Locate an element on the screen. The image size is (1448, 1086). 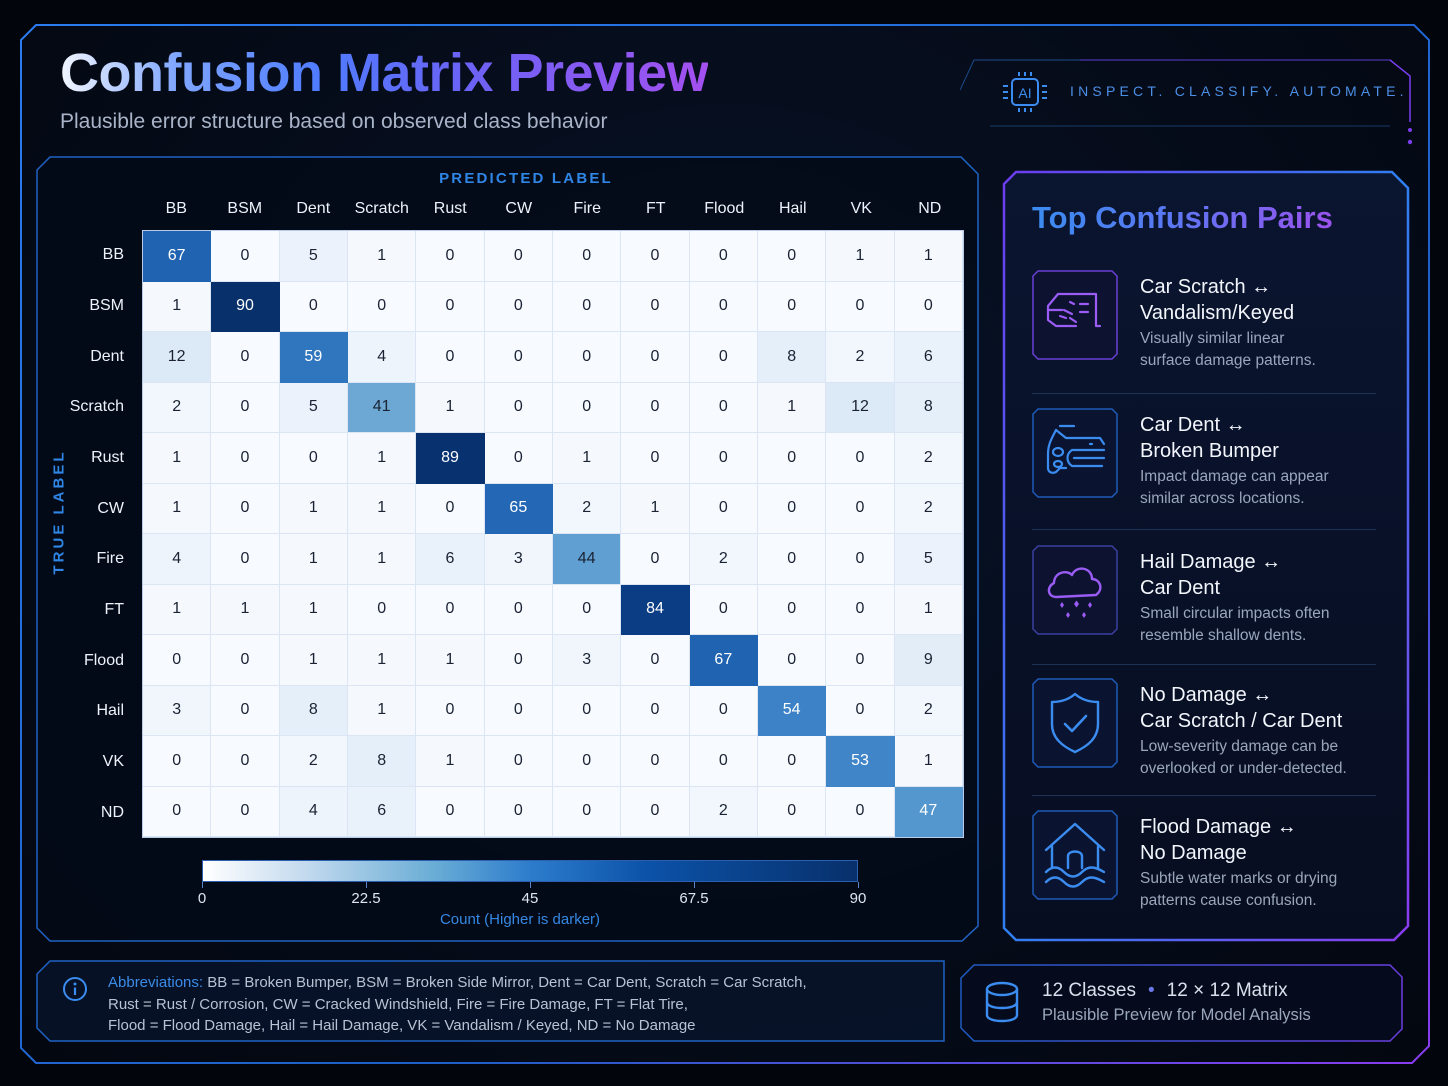
colorbar-tick-label: 0 is located at coordinates (202, 898).